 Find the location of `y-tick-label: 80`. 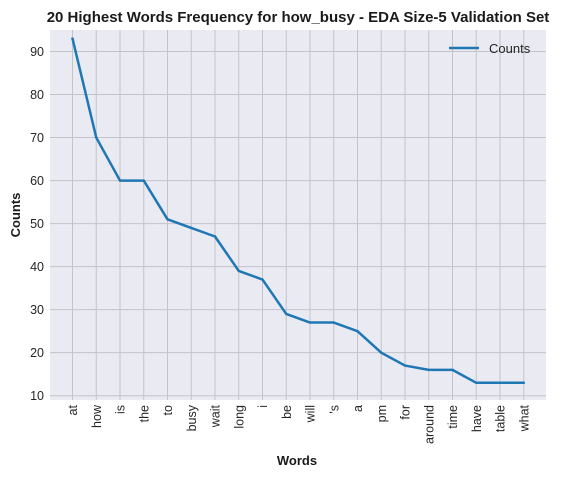

y-tick-label: 80 is located at coordinates (37, 95).